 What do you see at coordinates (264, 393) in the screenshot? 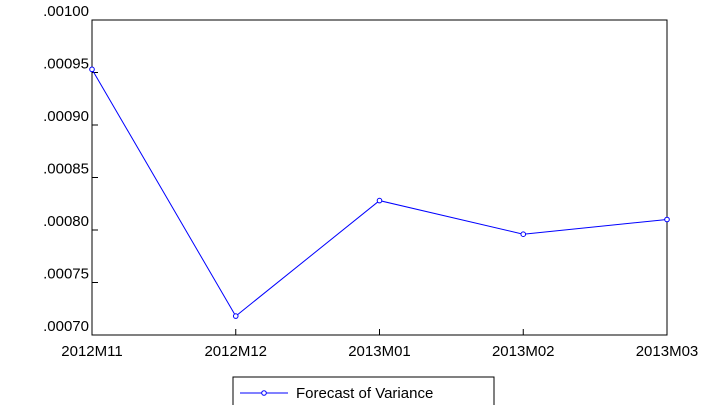
I see `legend-marker` at bounding box center [264, 393].